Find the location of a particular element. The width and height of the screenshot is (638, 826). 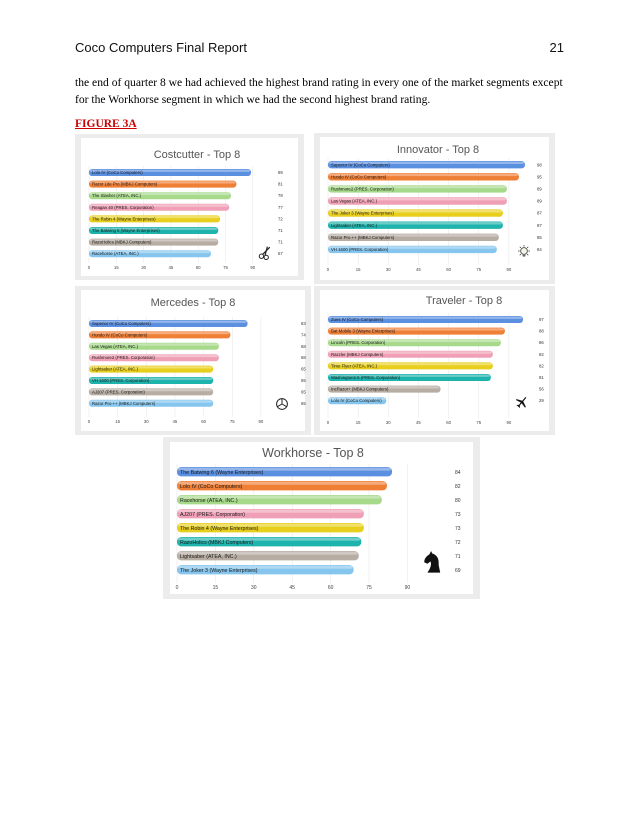

bar-category-label: Zues IV (CoCo Computers) is located at coordinates (357, 319).